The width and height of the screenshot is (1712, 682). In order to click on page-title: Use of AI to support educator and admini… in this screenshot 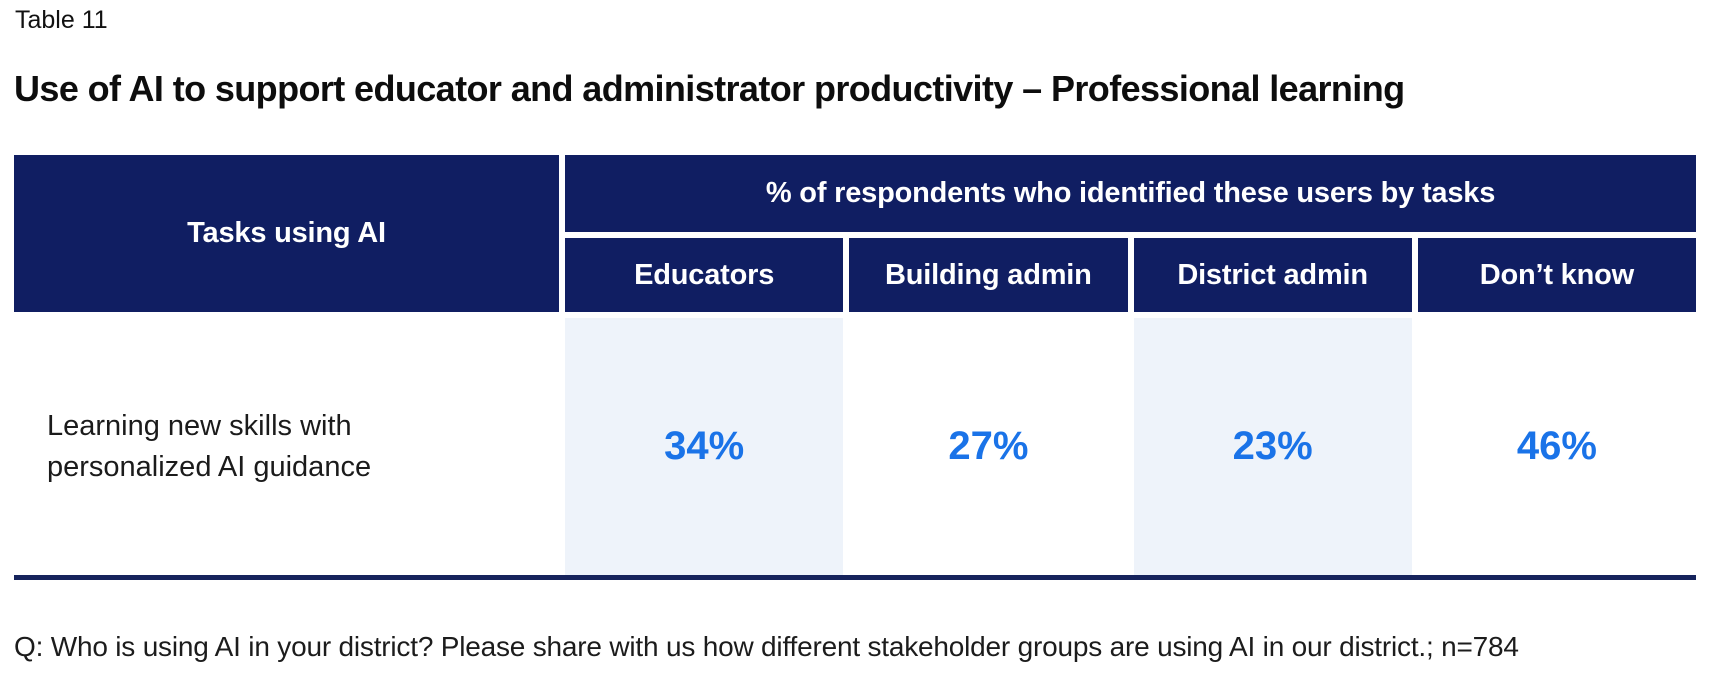, I will do `click(709, 89)`.